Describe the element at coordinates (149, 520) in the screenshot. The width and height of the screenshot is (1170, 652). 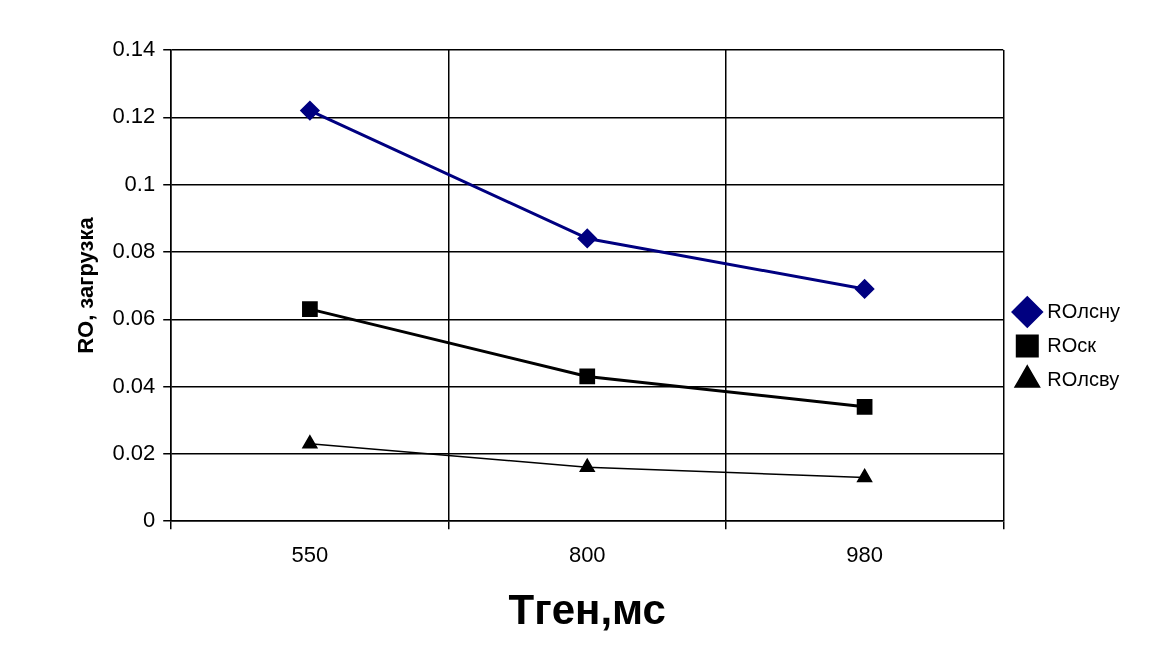
I see `y-tick-label: 0` at that location.